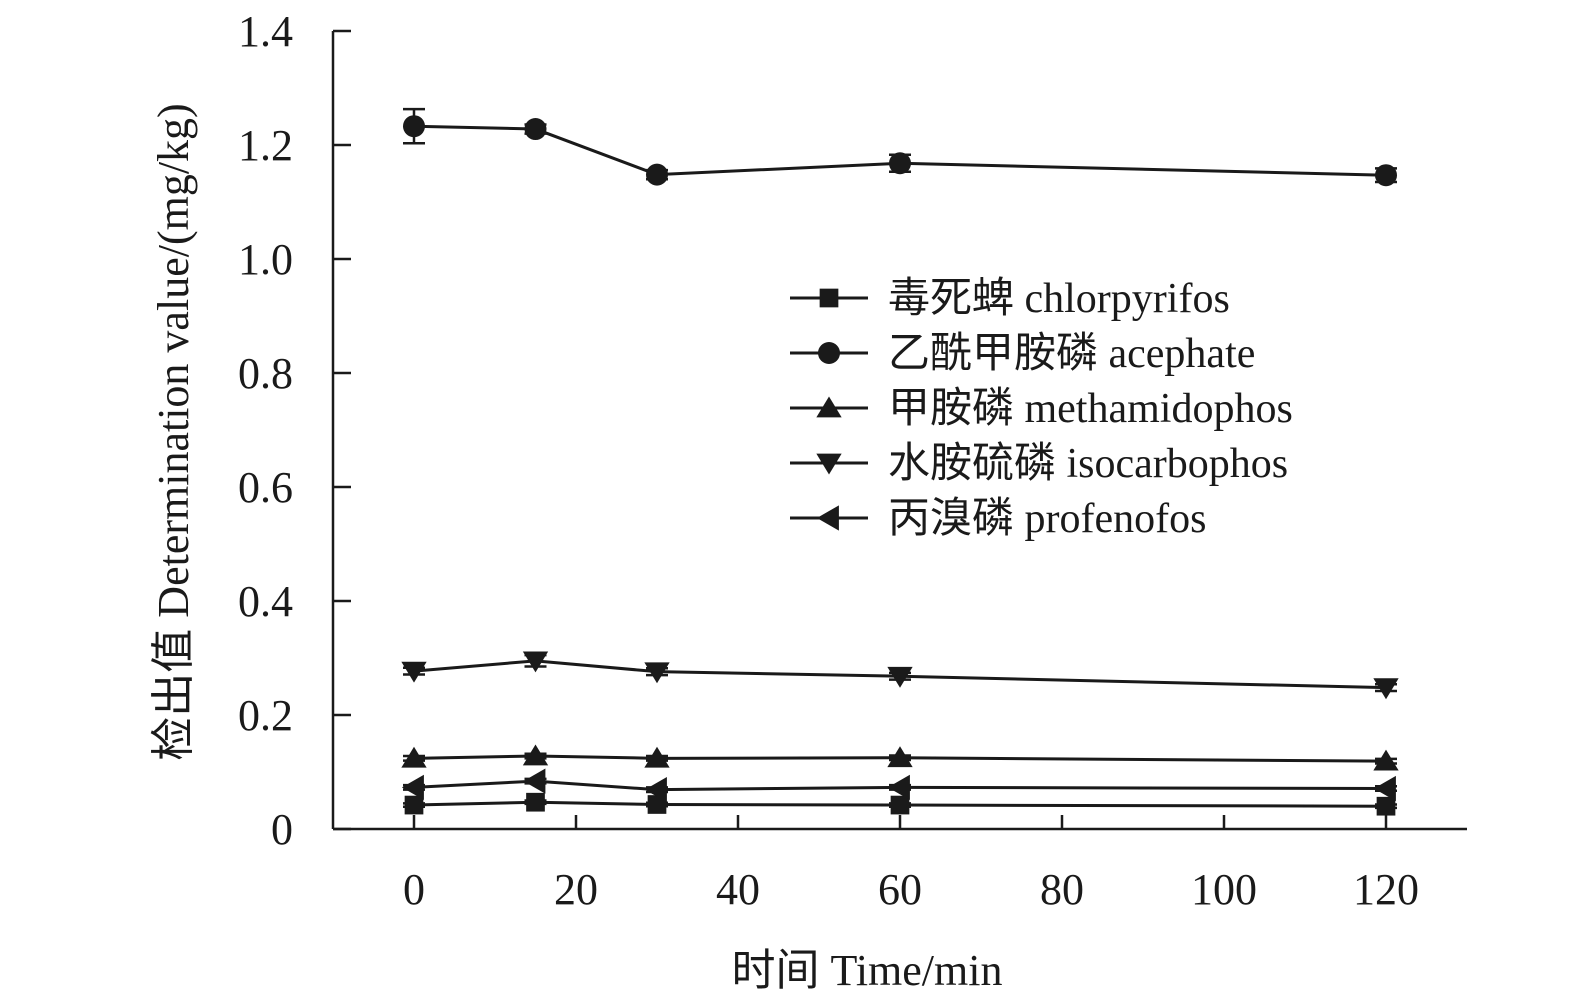 This screenshot has height=1008, width=1575. Describe the element at coordinates (265, 373) in the screenshot. I see `y-tick-label: 0.8` at that location.